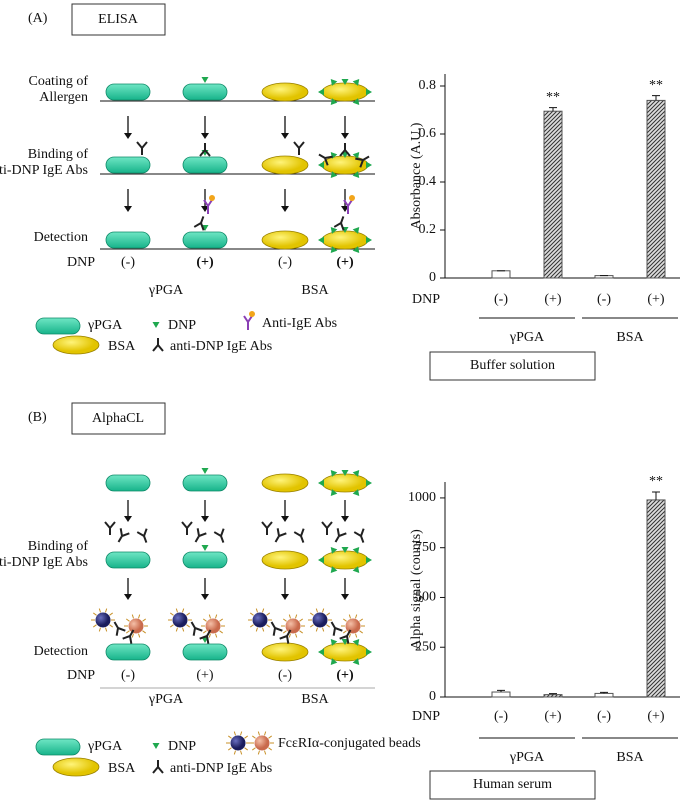 Image resolution: width=685 pixels, height=801 pixels. I want to click on group-label: BSA, so click(630, 757).